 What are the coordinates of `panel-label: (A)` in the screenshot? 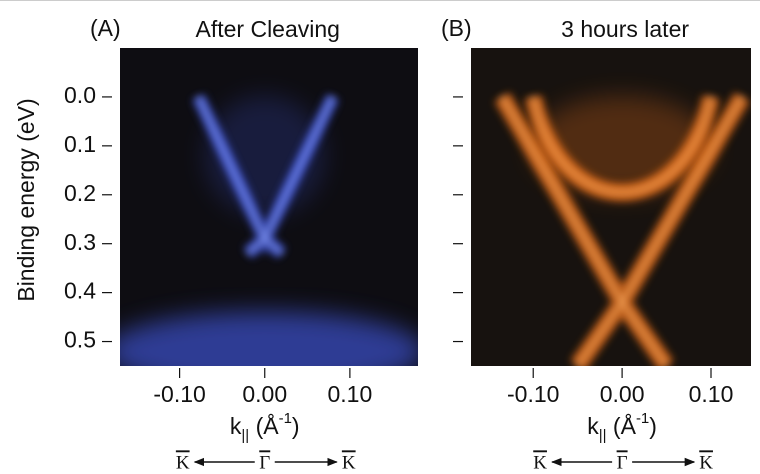 It's located at (105, 28).